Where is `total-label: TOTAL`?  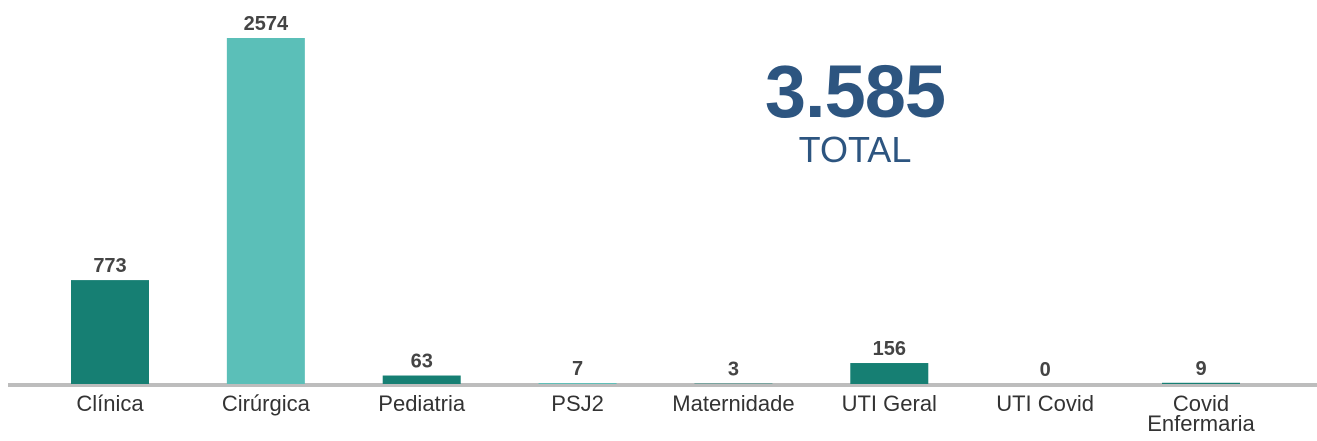
total-label: TOTAL is located at coordinates (855, 149).